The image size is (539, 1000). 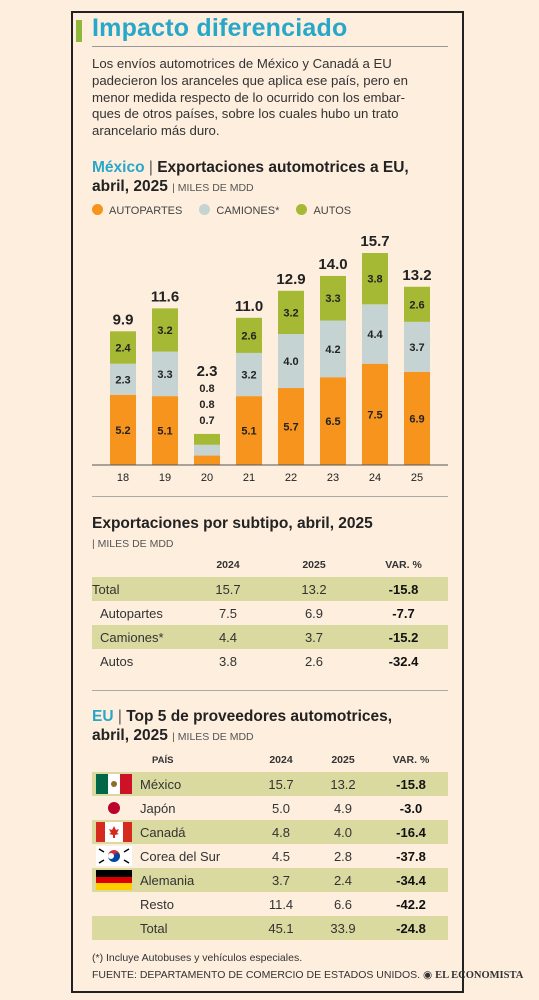 I want to click on total-label: 15.7, so click(x=374, y=241).